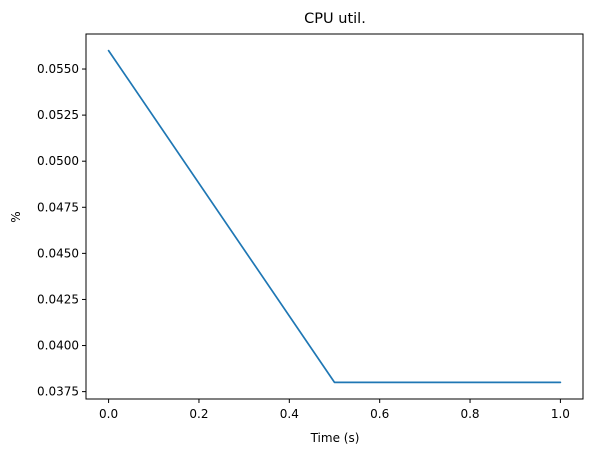 This screenshot has width=593, height=455. What do you see at coordinates (58, 115) in the screenshot?
I see `y-tick-label: 0.0525` at bounding box center [58, 115].